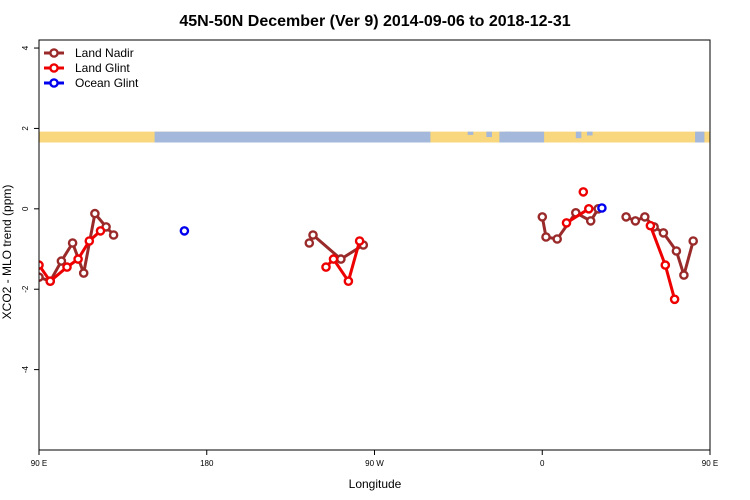 The image size is (750, 500). Describe the element at coordinates (710, 463) in the screenshot. I see `x-tick-label-4: 90 E` at that location.